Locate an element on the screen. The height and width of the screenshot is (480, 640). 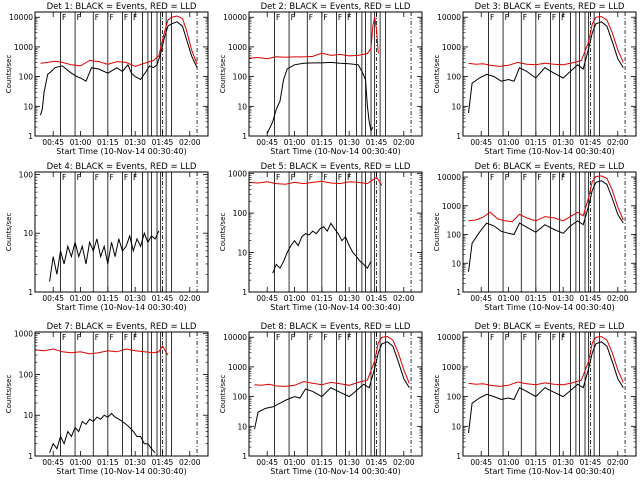
panel-title: Det 7: BLACK = Events, RED = LLD is located at coordinates (122, 327).